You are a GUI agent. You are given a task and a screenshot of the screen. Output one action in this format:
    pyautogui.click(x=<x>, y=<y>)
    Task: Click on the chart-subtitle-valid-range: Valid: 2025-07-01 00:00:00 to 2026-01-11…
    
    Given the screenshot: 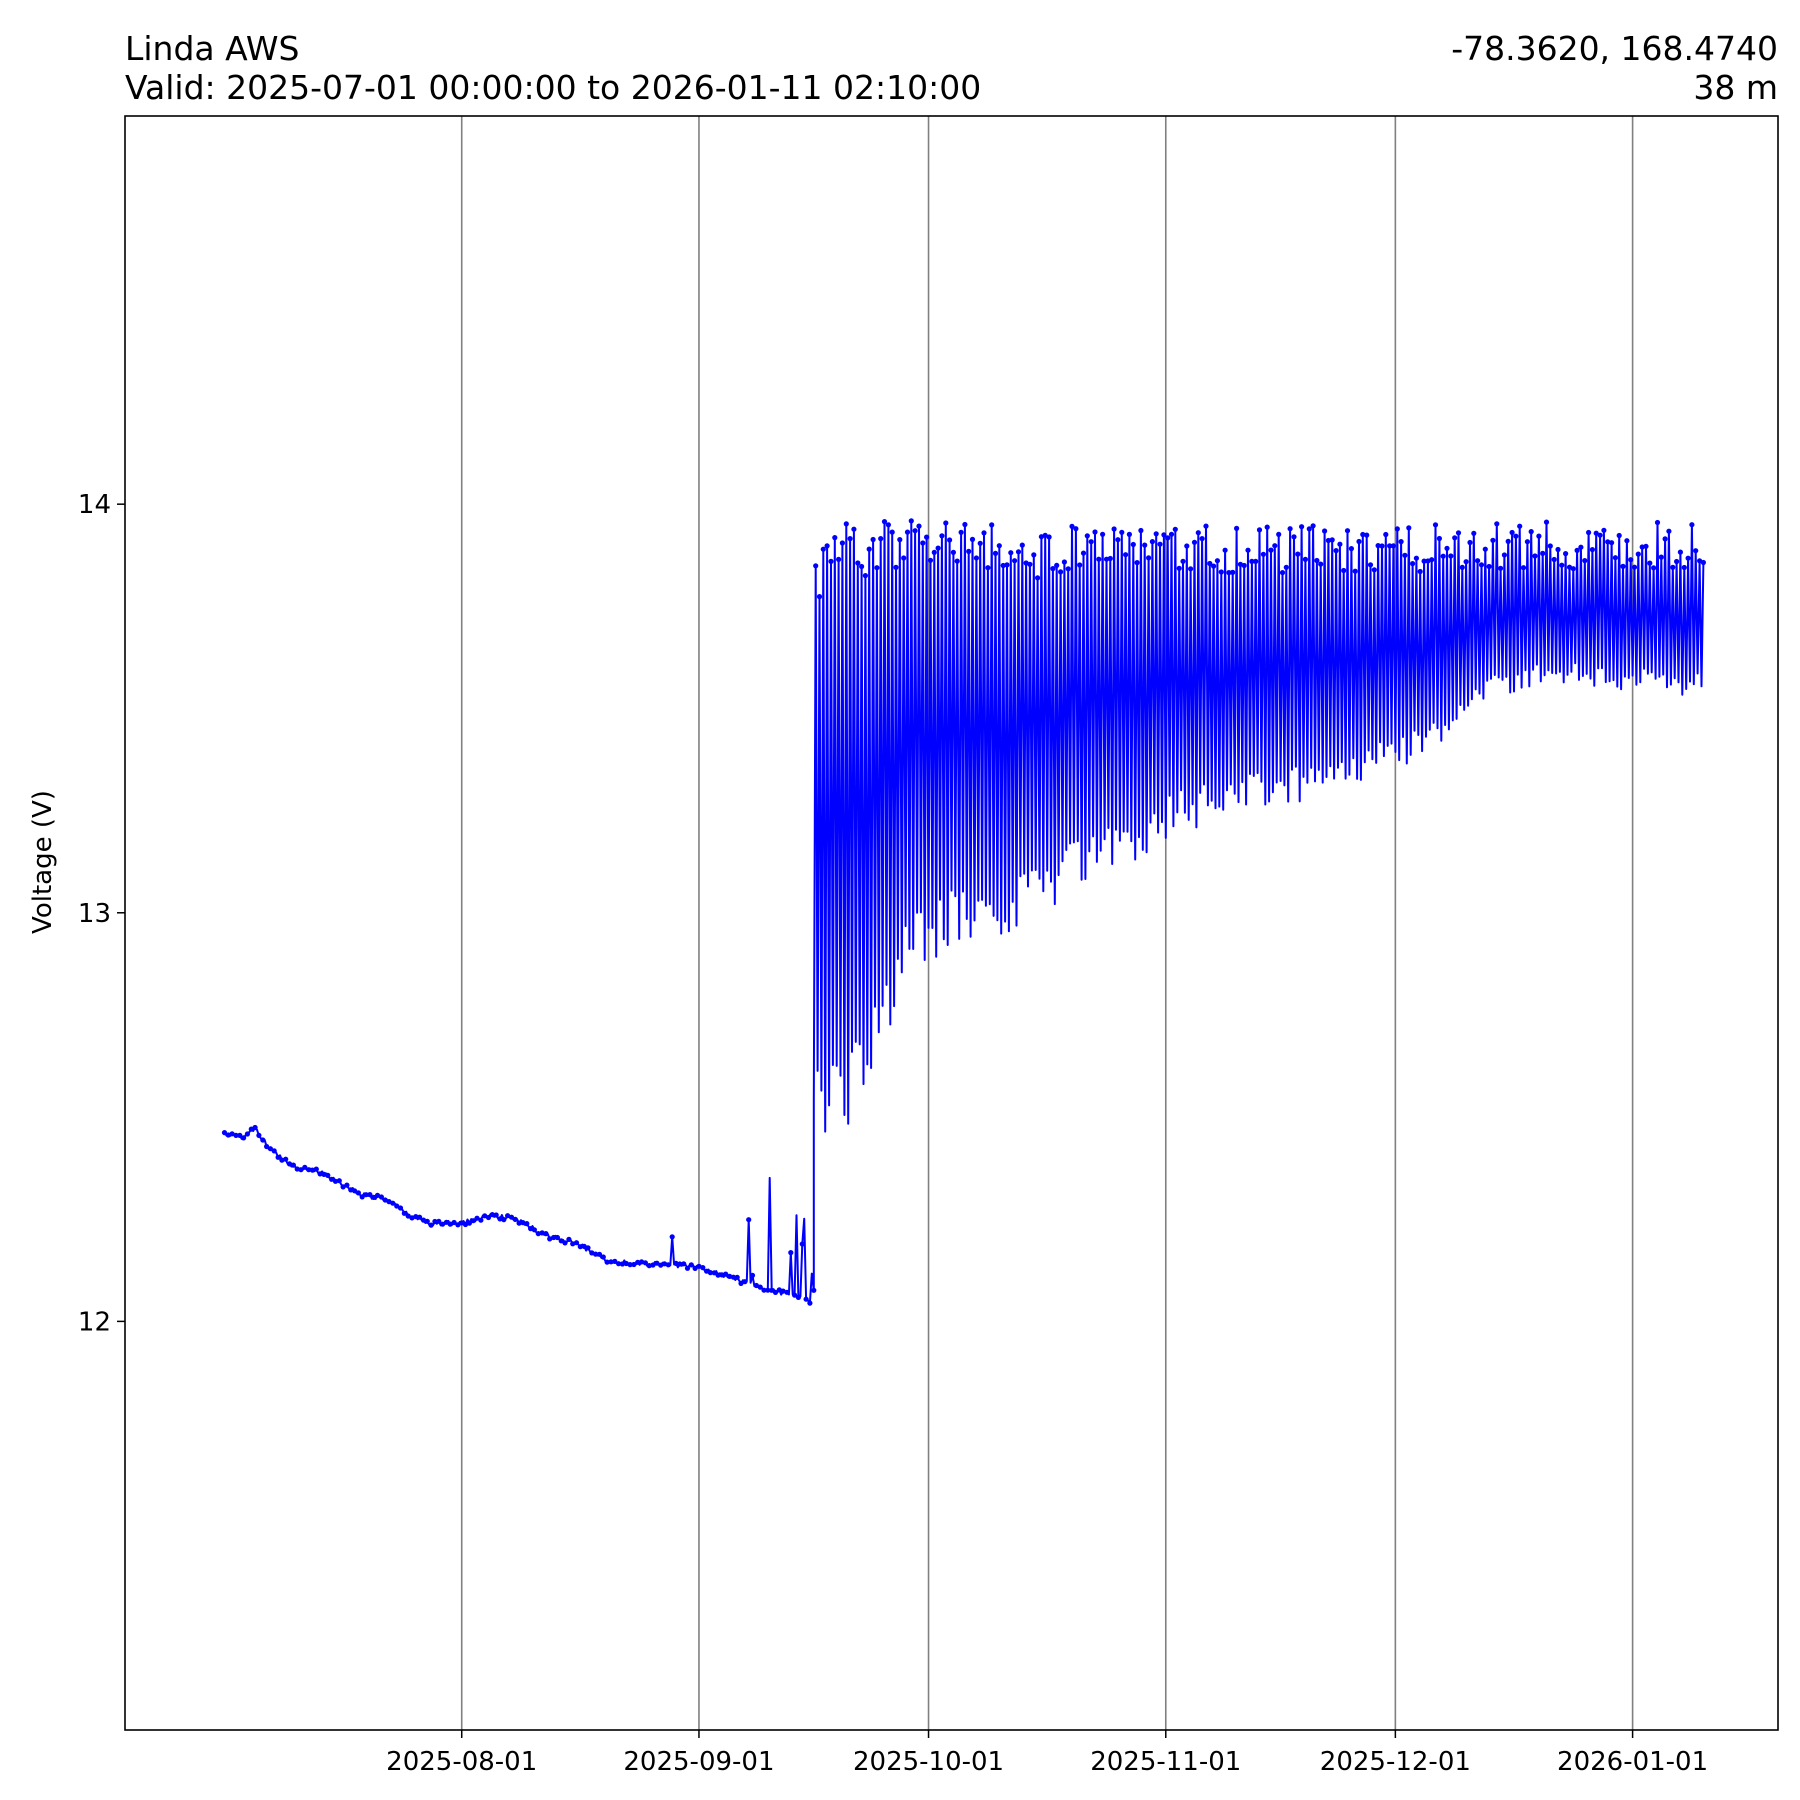 What is the action you would take?
    pyautogui.click(x=553, y=87)
    